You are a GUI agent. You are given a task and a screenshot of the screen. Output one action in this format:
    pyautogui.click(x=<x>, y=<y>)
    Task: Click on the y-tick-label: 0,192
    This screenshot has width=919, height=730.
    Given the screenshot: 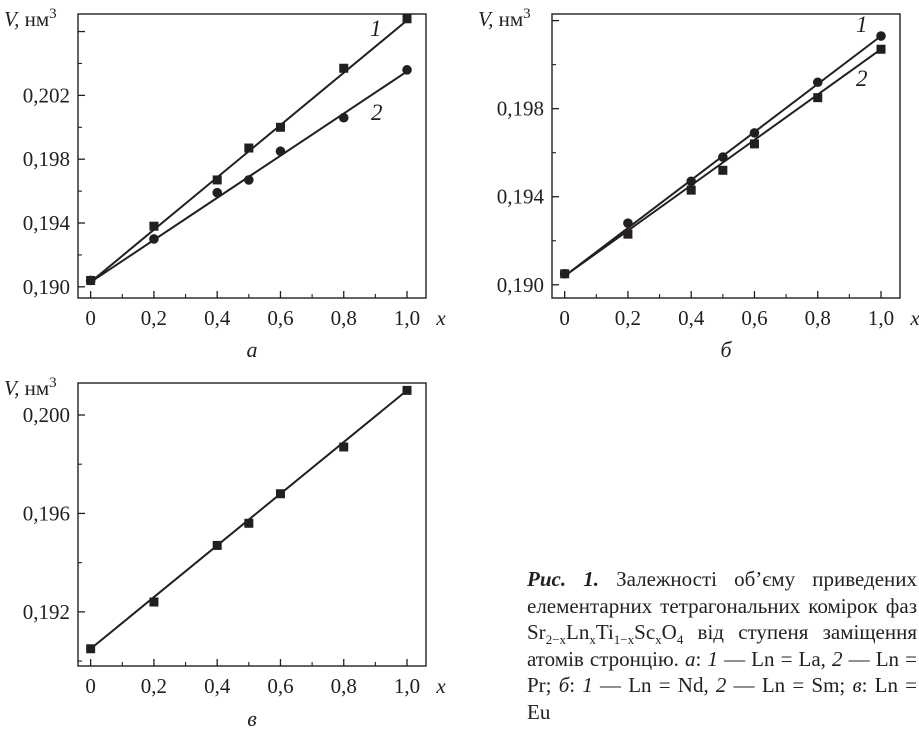 What is the action you would take?
    pyautogui.click(x=46, y=612)
    